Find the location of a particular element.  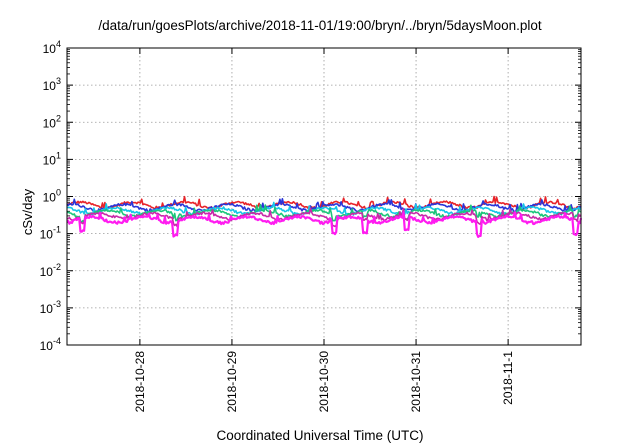

x-tick-label: 2018-10-29 is located at coordinates (232, 382).